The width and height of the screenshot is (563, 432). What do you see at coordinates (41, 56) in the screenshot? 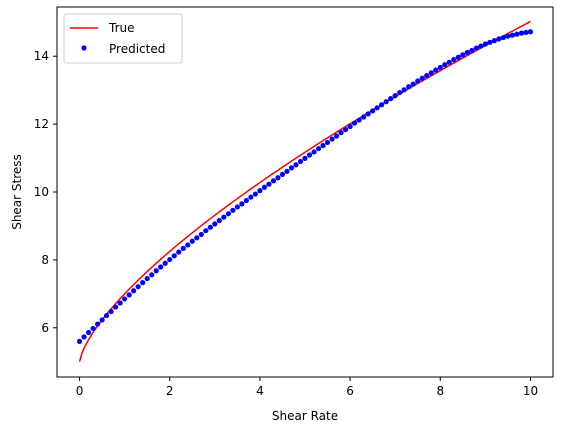
I see `y-tick-label: 14` at bounding box center [41, 56].